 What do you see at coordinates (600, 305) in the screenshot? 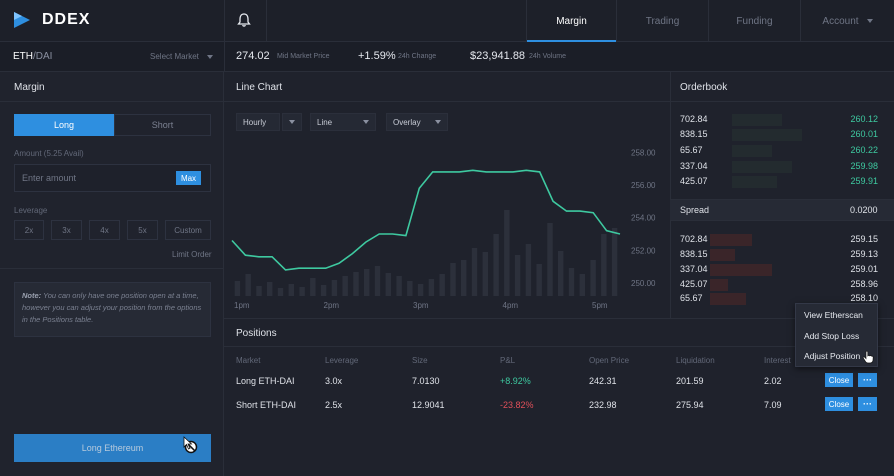
I see `x-tick-label: 5pm` at bounding box center [600, 305].